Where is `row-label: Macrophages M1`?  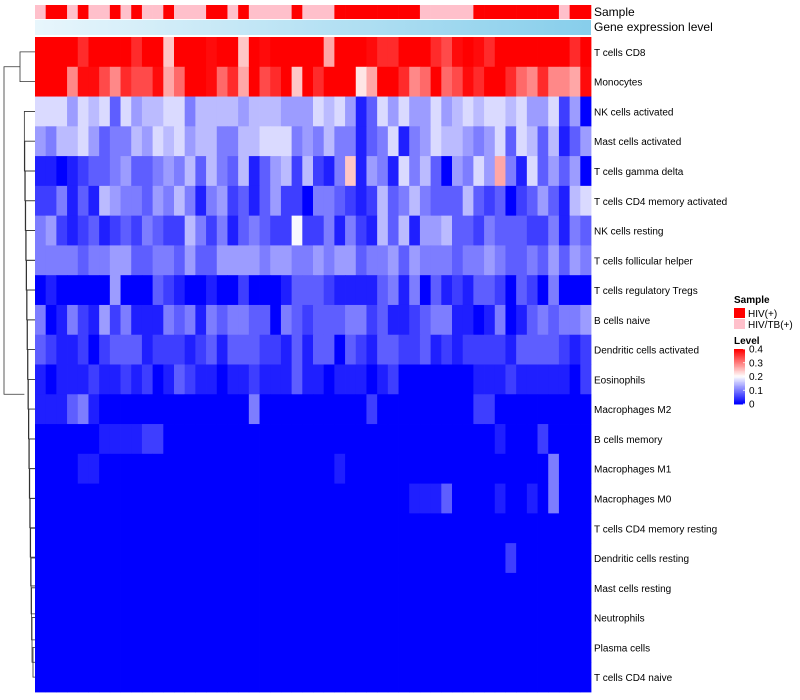
row-label: Macrophages M1 is located at coordinates (633, 470).